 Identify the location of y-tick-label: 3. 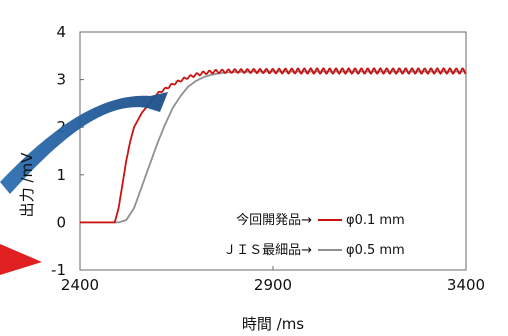
(61, 80).